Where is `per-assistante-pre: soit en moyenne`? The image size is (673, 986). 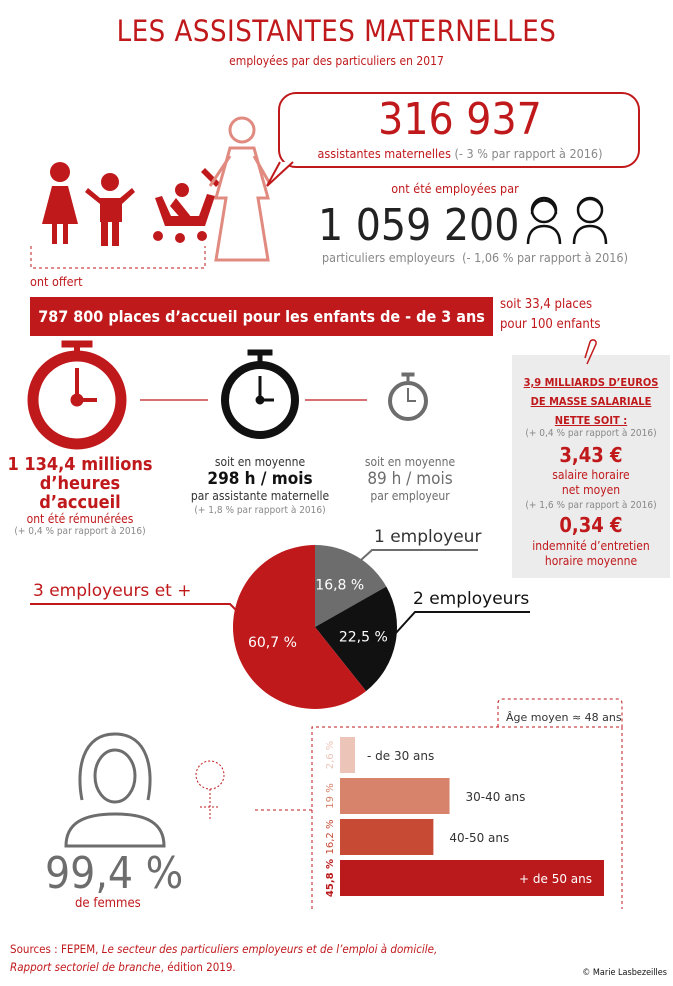 per-assistante-pre: soit en moyenne is located at coordinates (260, 462).